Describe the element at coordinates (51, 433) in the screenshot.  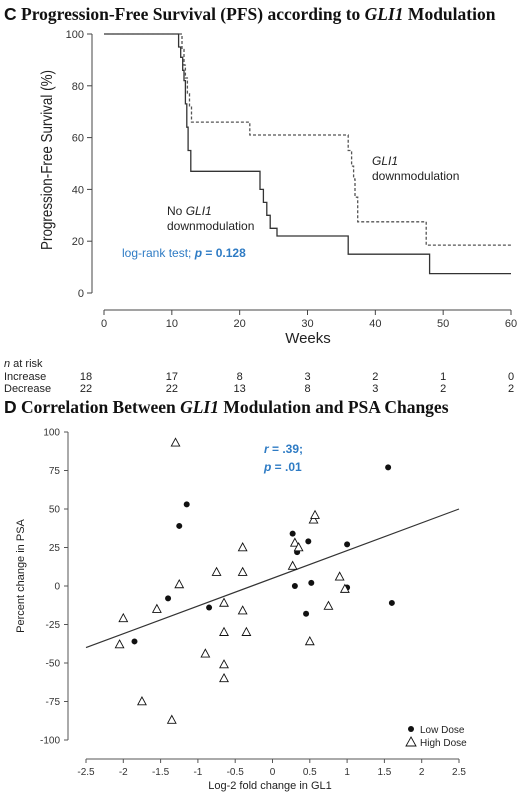
I see `scatter-y-tick-label: 100` at that location.